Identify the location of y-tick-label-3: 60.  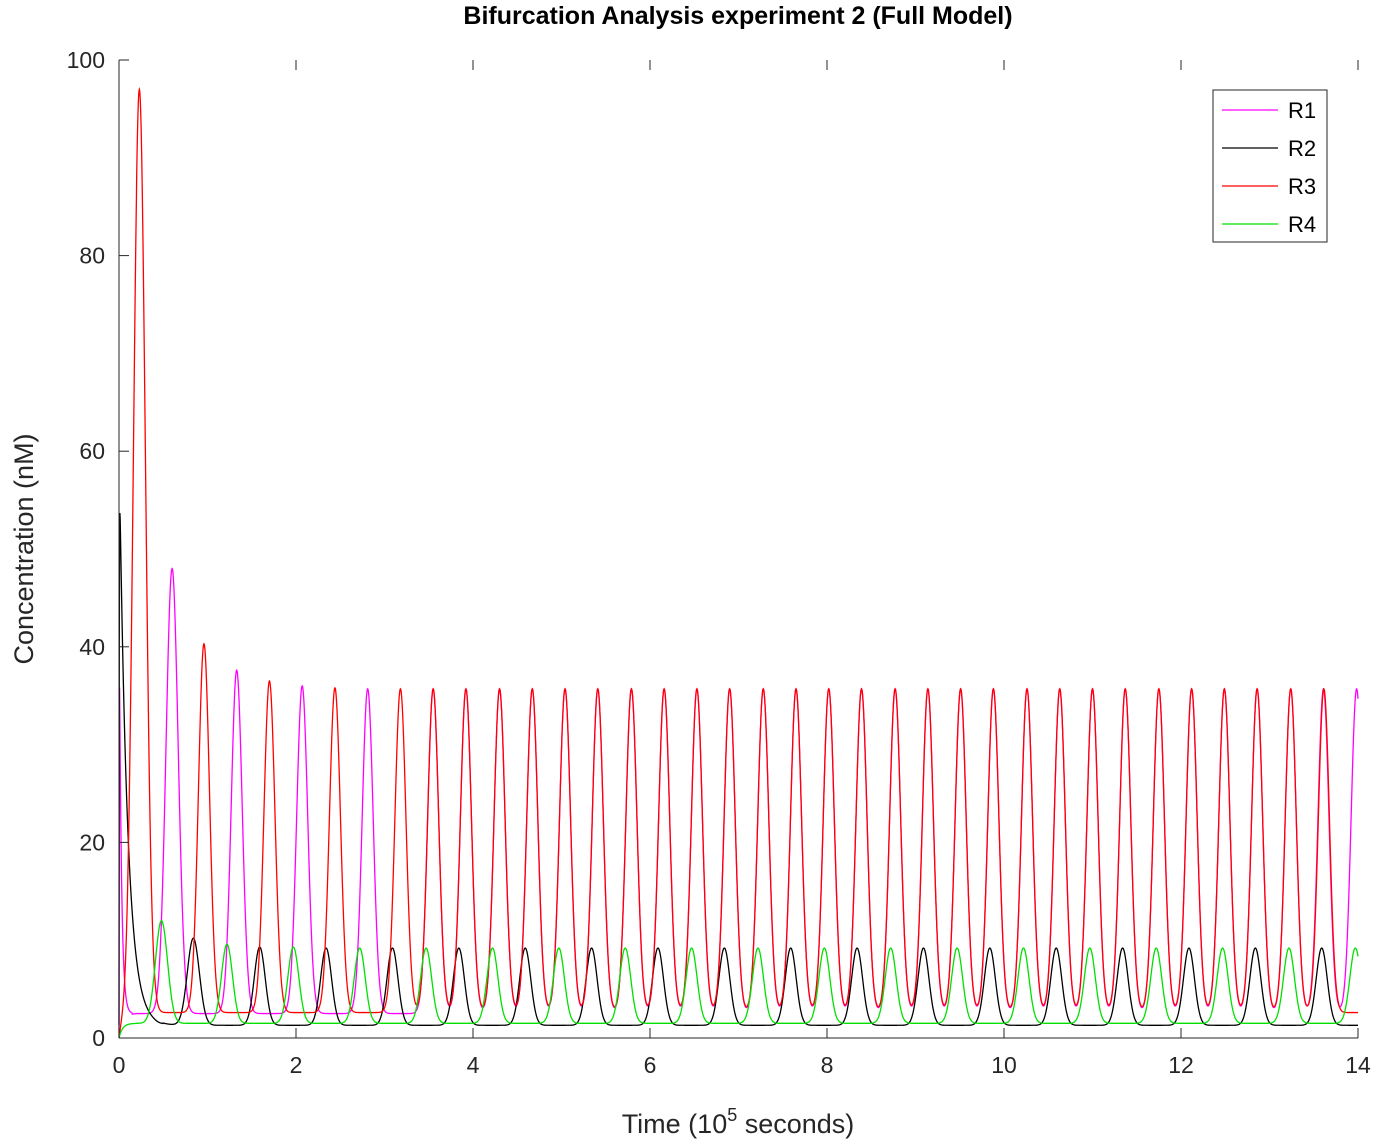
(92, 451).